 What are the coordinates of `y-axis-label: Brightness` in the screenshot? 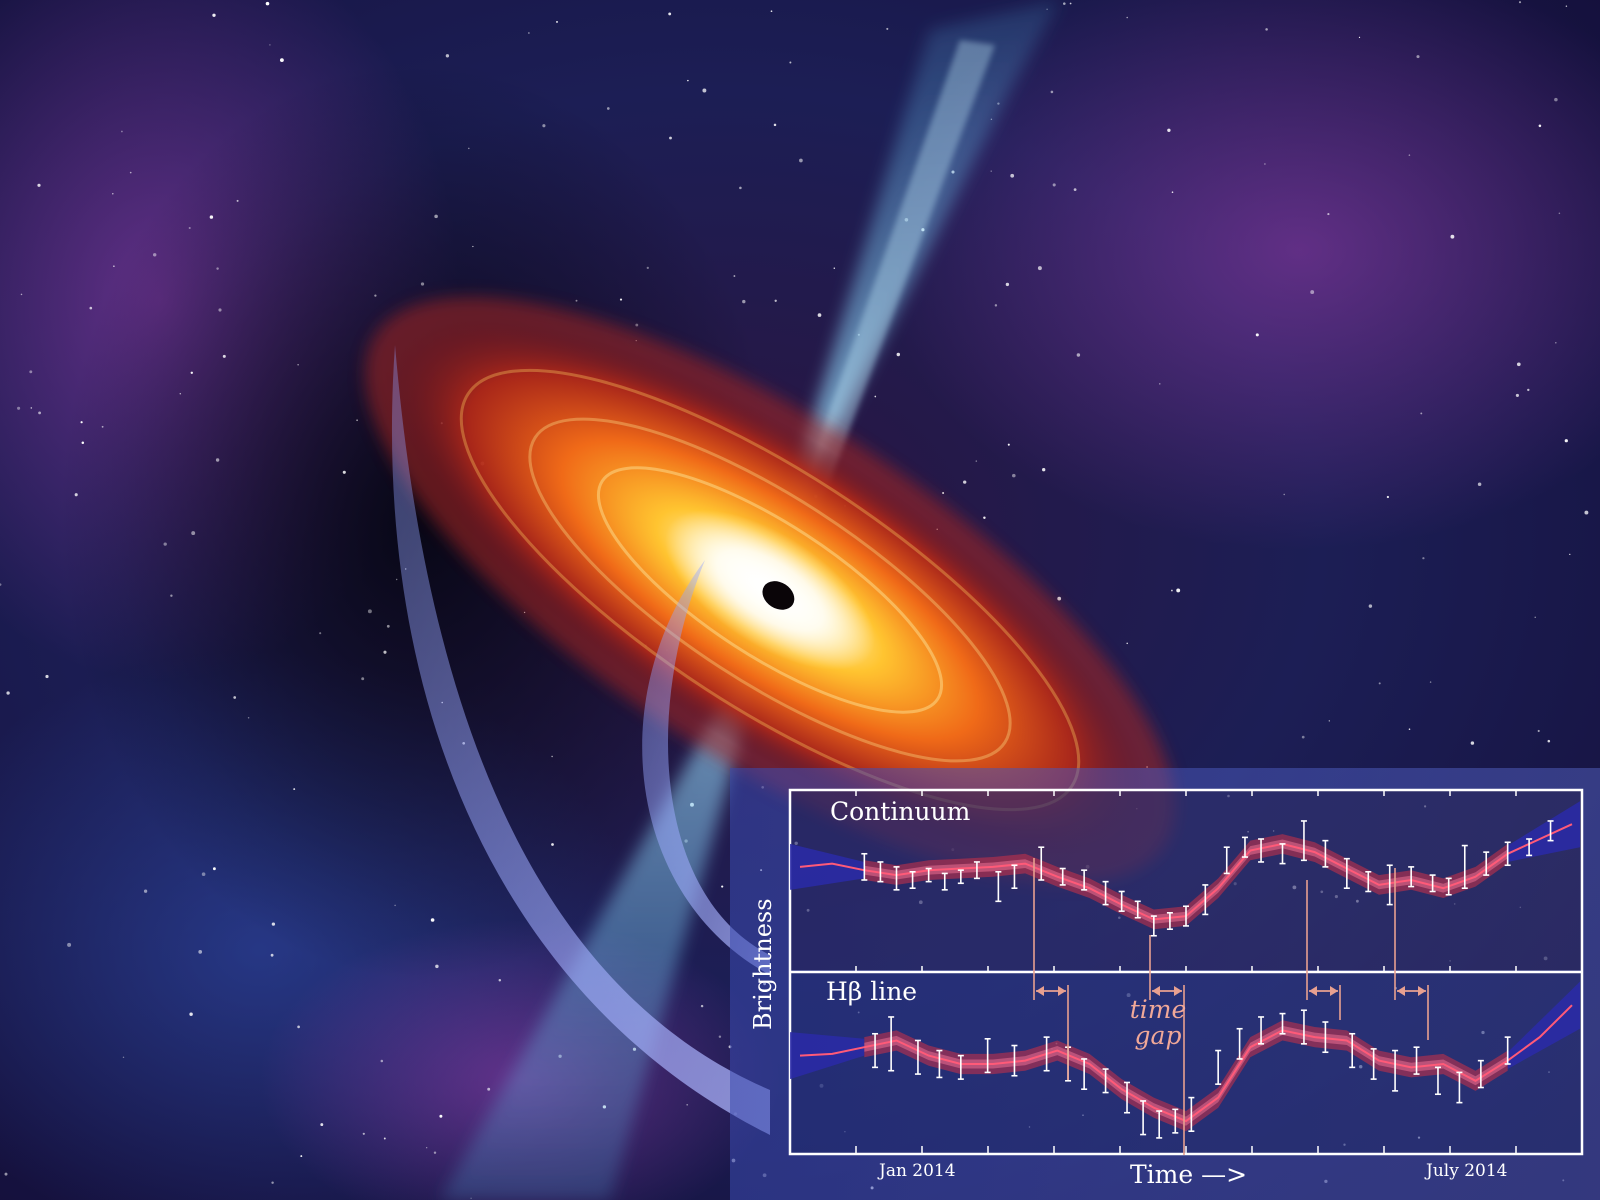 It's located at (763, 964).